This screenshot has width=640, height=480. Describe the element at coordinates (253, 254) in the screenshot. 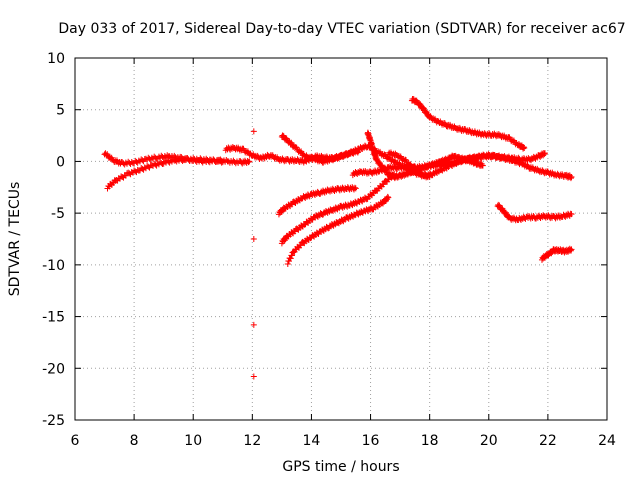

I see `series-outliers` at that location.